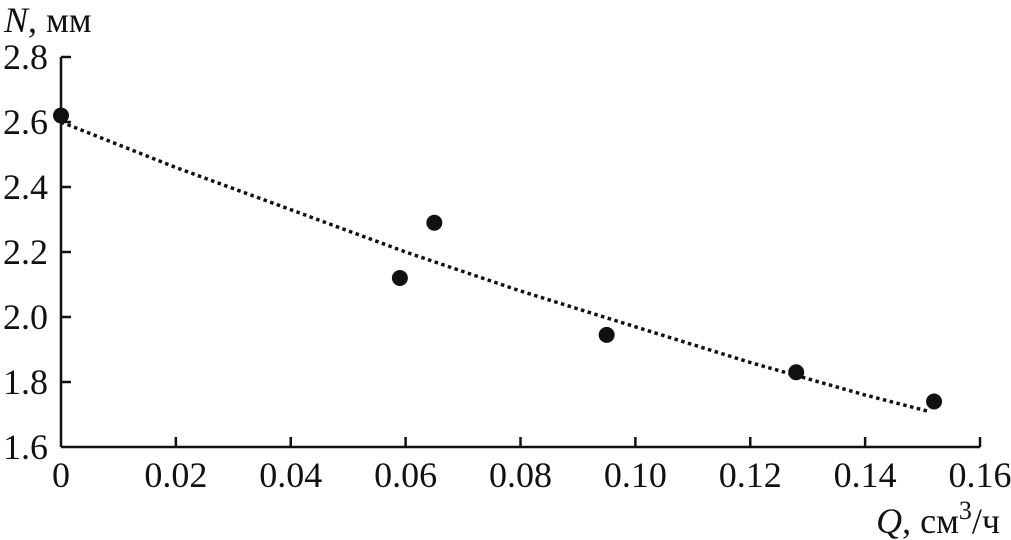 Image resolution: width=1011 pixels, height=540 pixels. Describe the element at coordinates (25, 57) in the screenshot. I see `y-tick-label: 2.8` at that location.